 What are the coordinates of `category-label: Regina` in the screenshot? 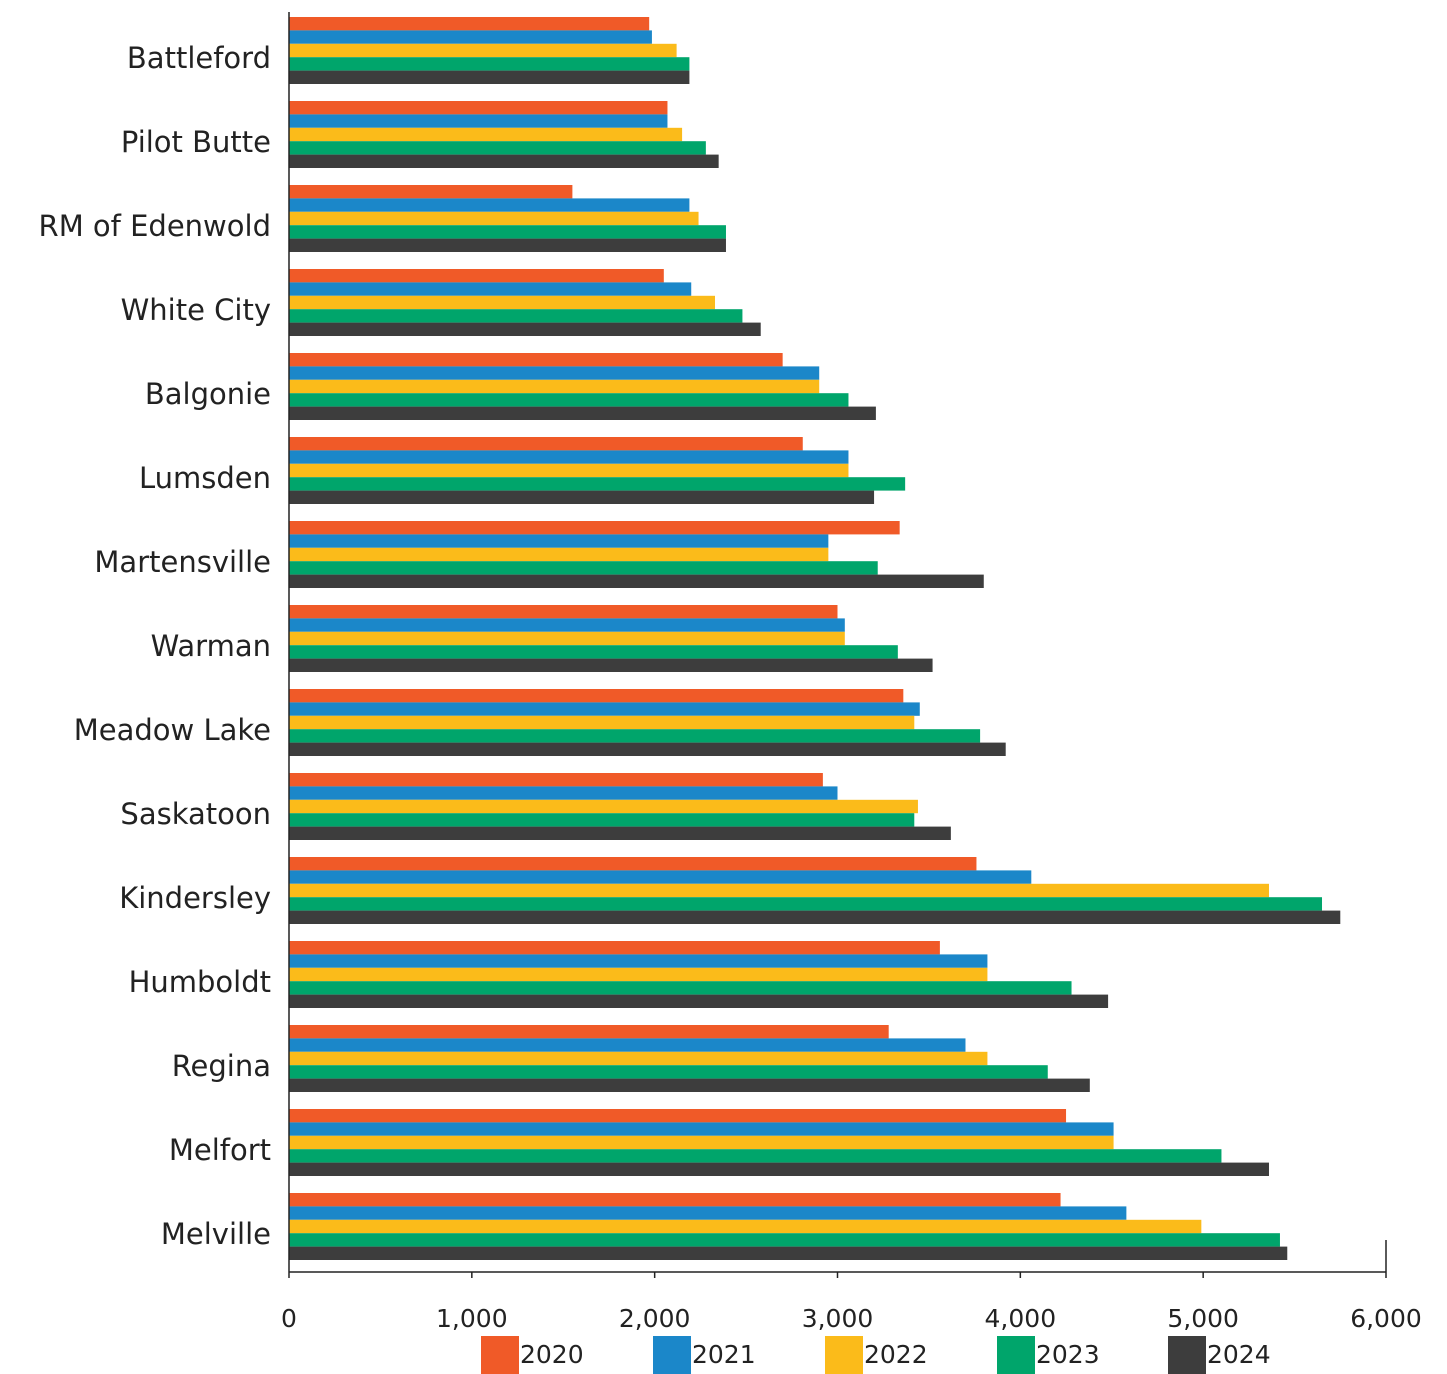 It's located at (221, 1066).